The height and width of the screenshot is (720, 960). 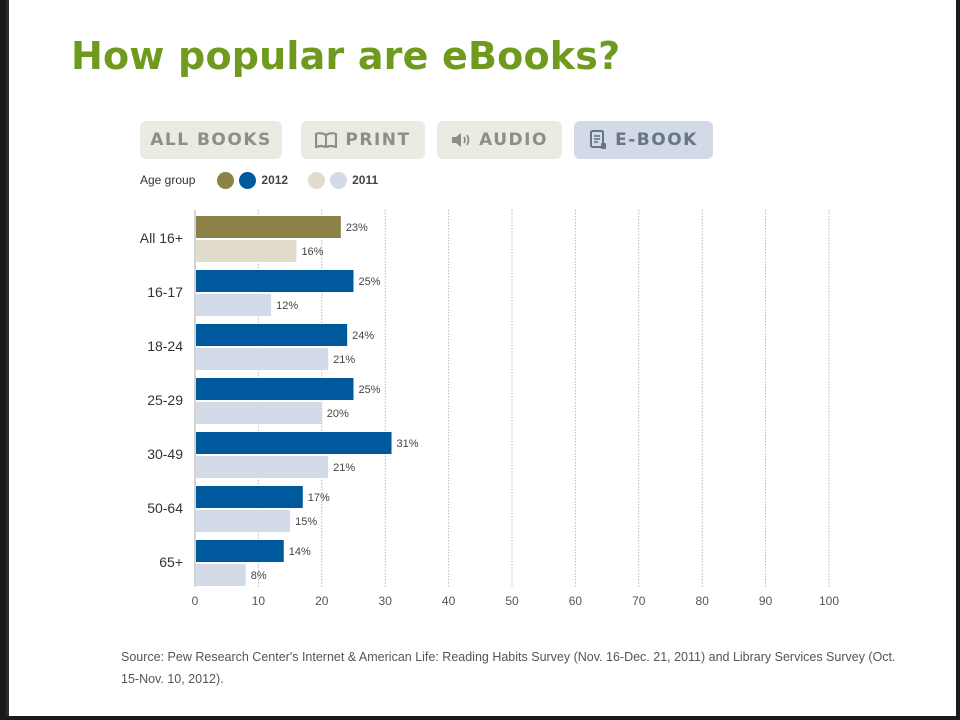 What do you see at coordinates (287, 306) in the screenshot?
I see `data-label: 12%` at bounding box center [287, 306].